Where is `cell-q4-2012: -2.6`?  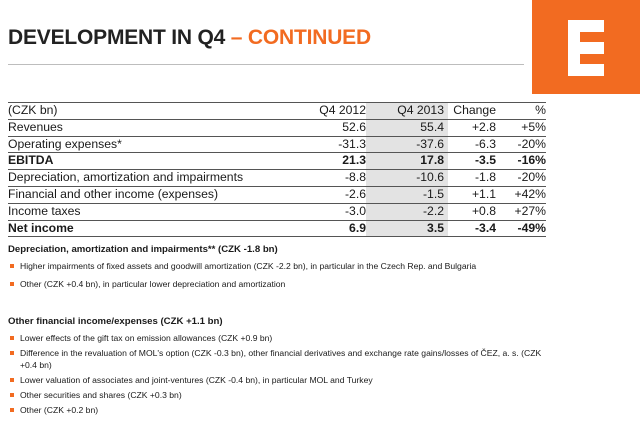 cell-q4-2012: -2.6 is located at coordinates (331, 194).